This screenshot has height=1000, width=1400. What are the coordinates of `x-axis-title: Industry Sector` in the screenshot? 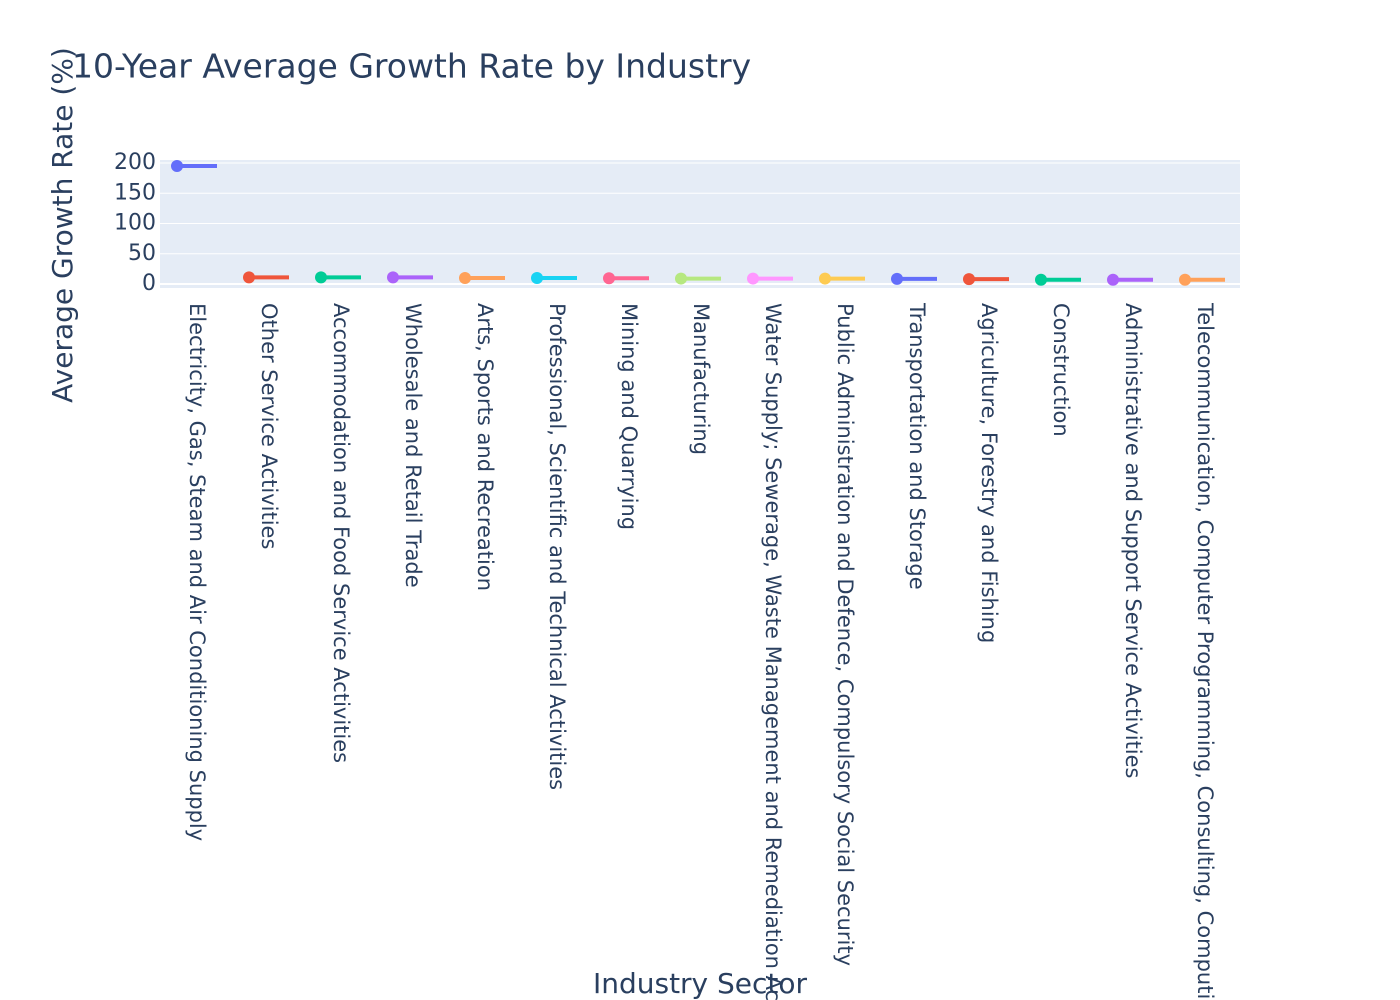 It's located at (700, 983).